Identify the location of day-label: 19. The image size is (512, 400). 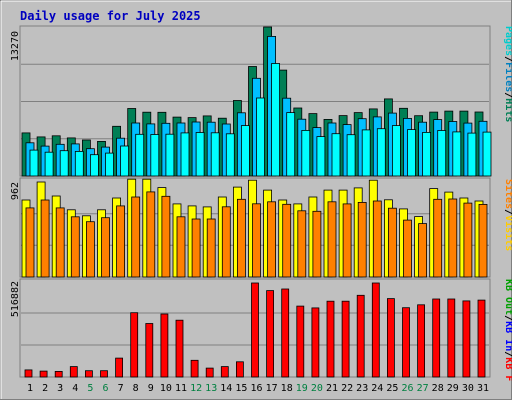
(302, 388).